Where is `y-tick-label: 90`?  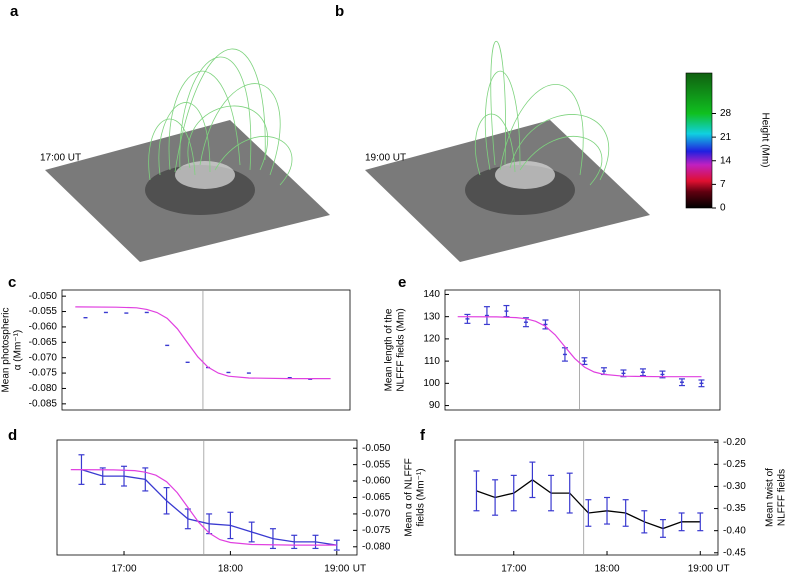
y-tick-label: 90 is located at coordinates (435, 405).